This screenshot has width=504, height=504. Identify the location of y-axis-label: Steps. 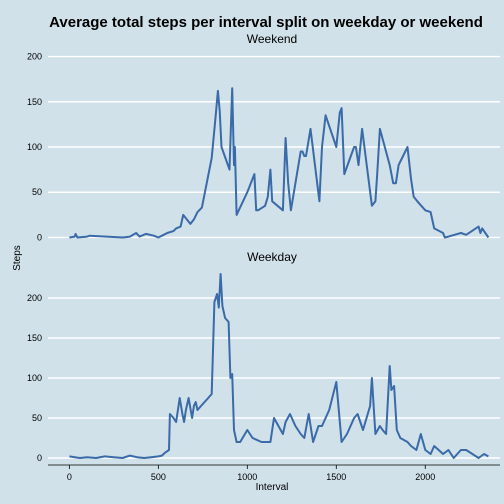
(17, 258).